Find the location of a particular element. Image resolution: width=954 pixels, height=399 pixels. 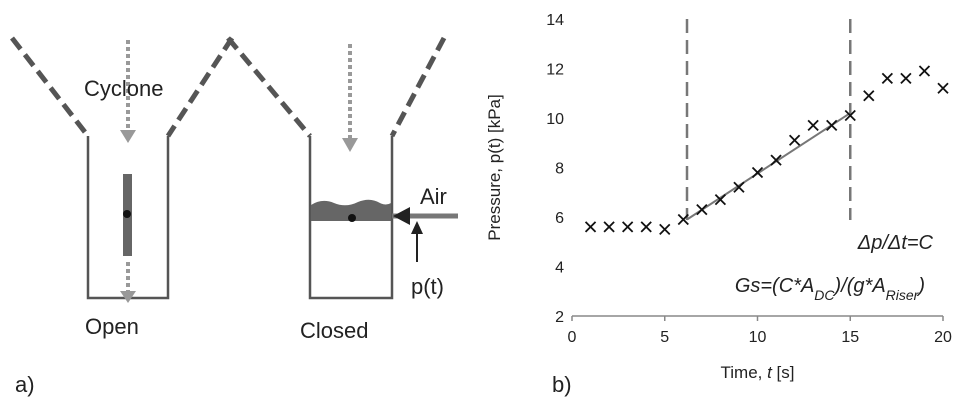

y-tick-label: 8 is located at coordinates (559, 169).